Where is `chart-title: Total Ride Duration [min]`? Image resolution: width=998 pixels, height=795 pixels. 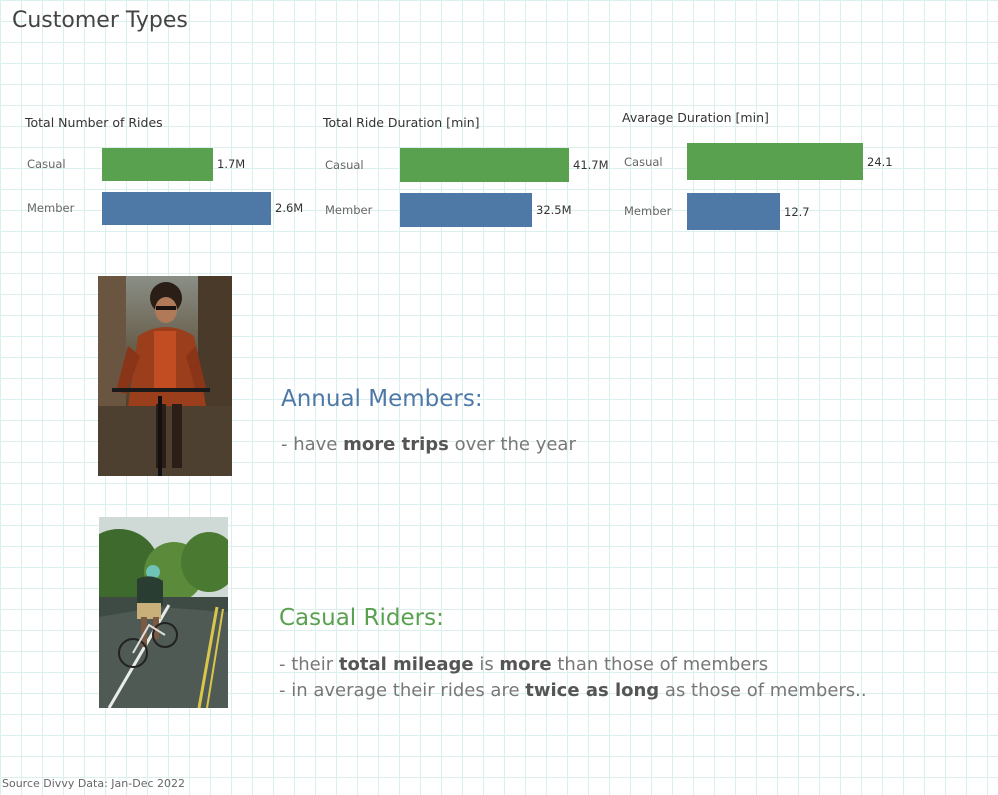 chart-title: Total Ride Duration [min] is located at coordinates (401, 122).